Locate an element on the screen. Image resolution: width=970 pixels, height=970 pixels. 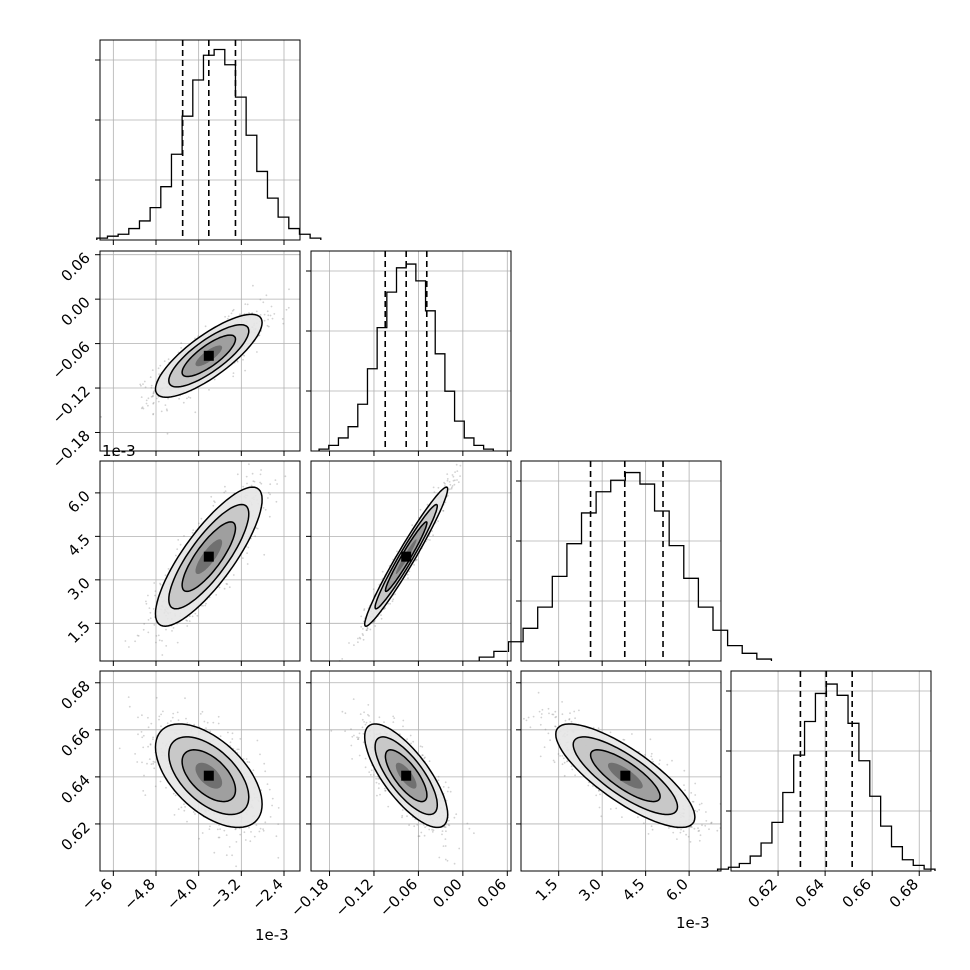
x-tick-label: −0.12 is located at coordinates (354, 897).